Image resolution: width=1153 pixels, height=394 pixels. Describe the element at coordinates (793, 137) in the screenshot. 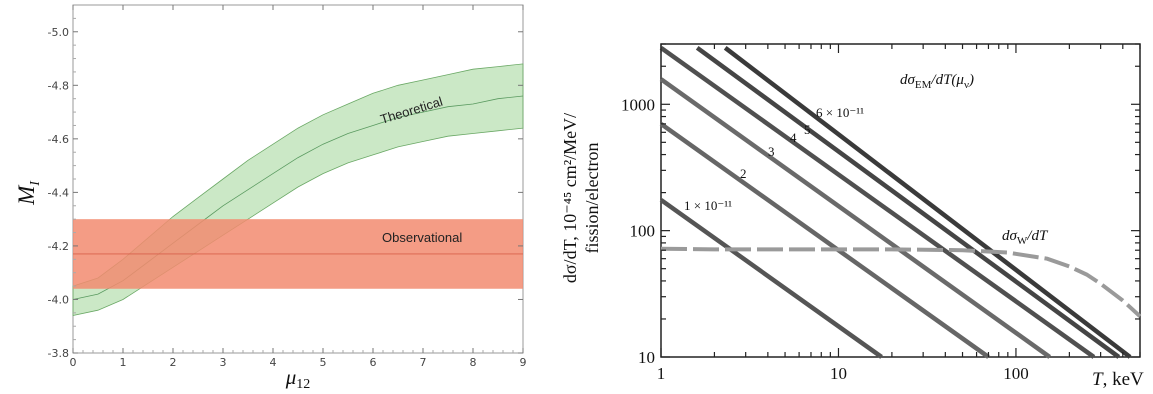

I see `series-label-4: 4` at that location.